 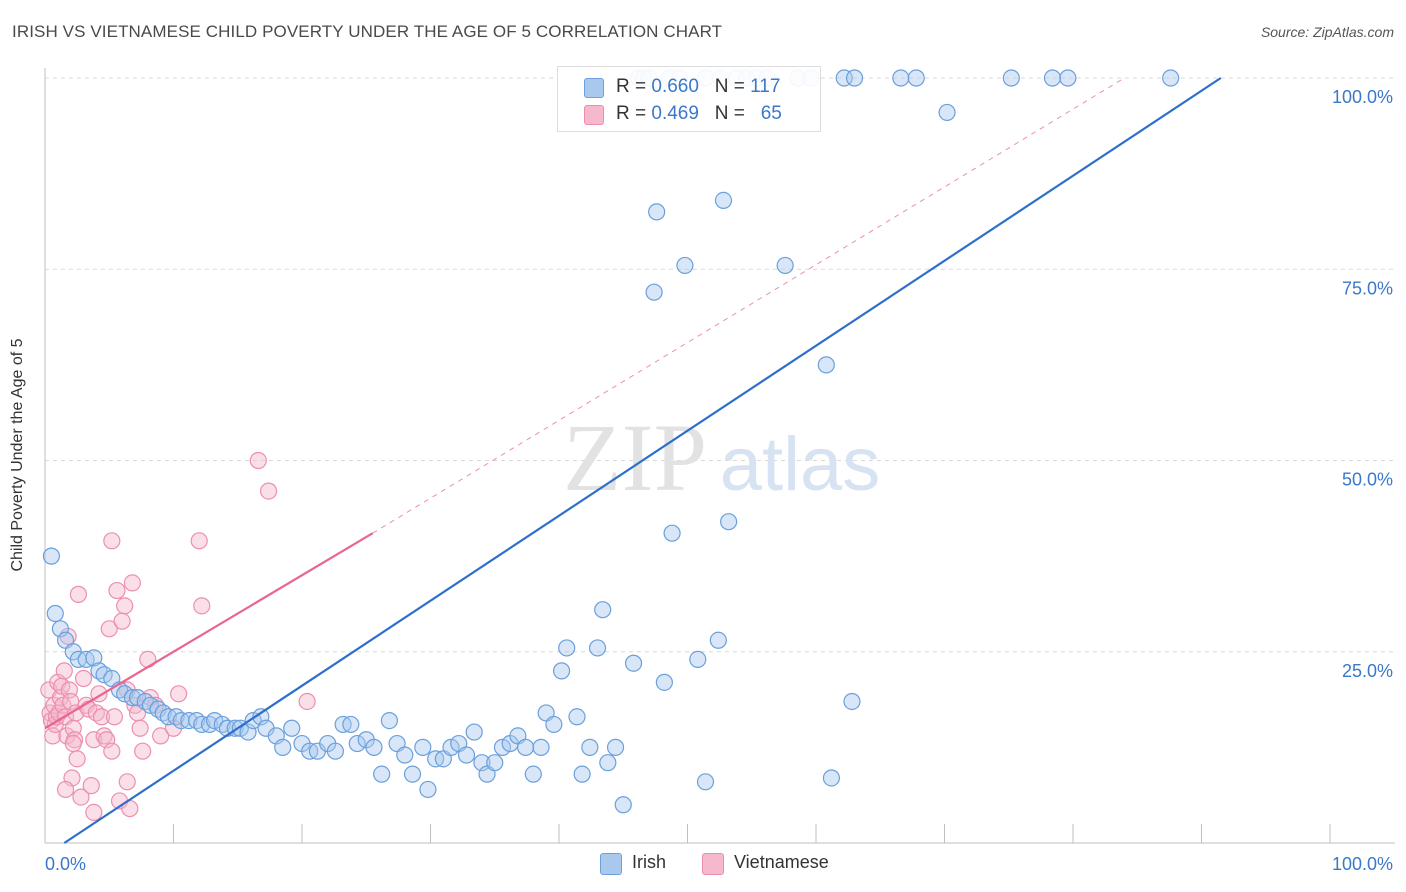 I want to click on watermark-zip: ZIP, so click(x=635, y=457).